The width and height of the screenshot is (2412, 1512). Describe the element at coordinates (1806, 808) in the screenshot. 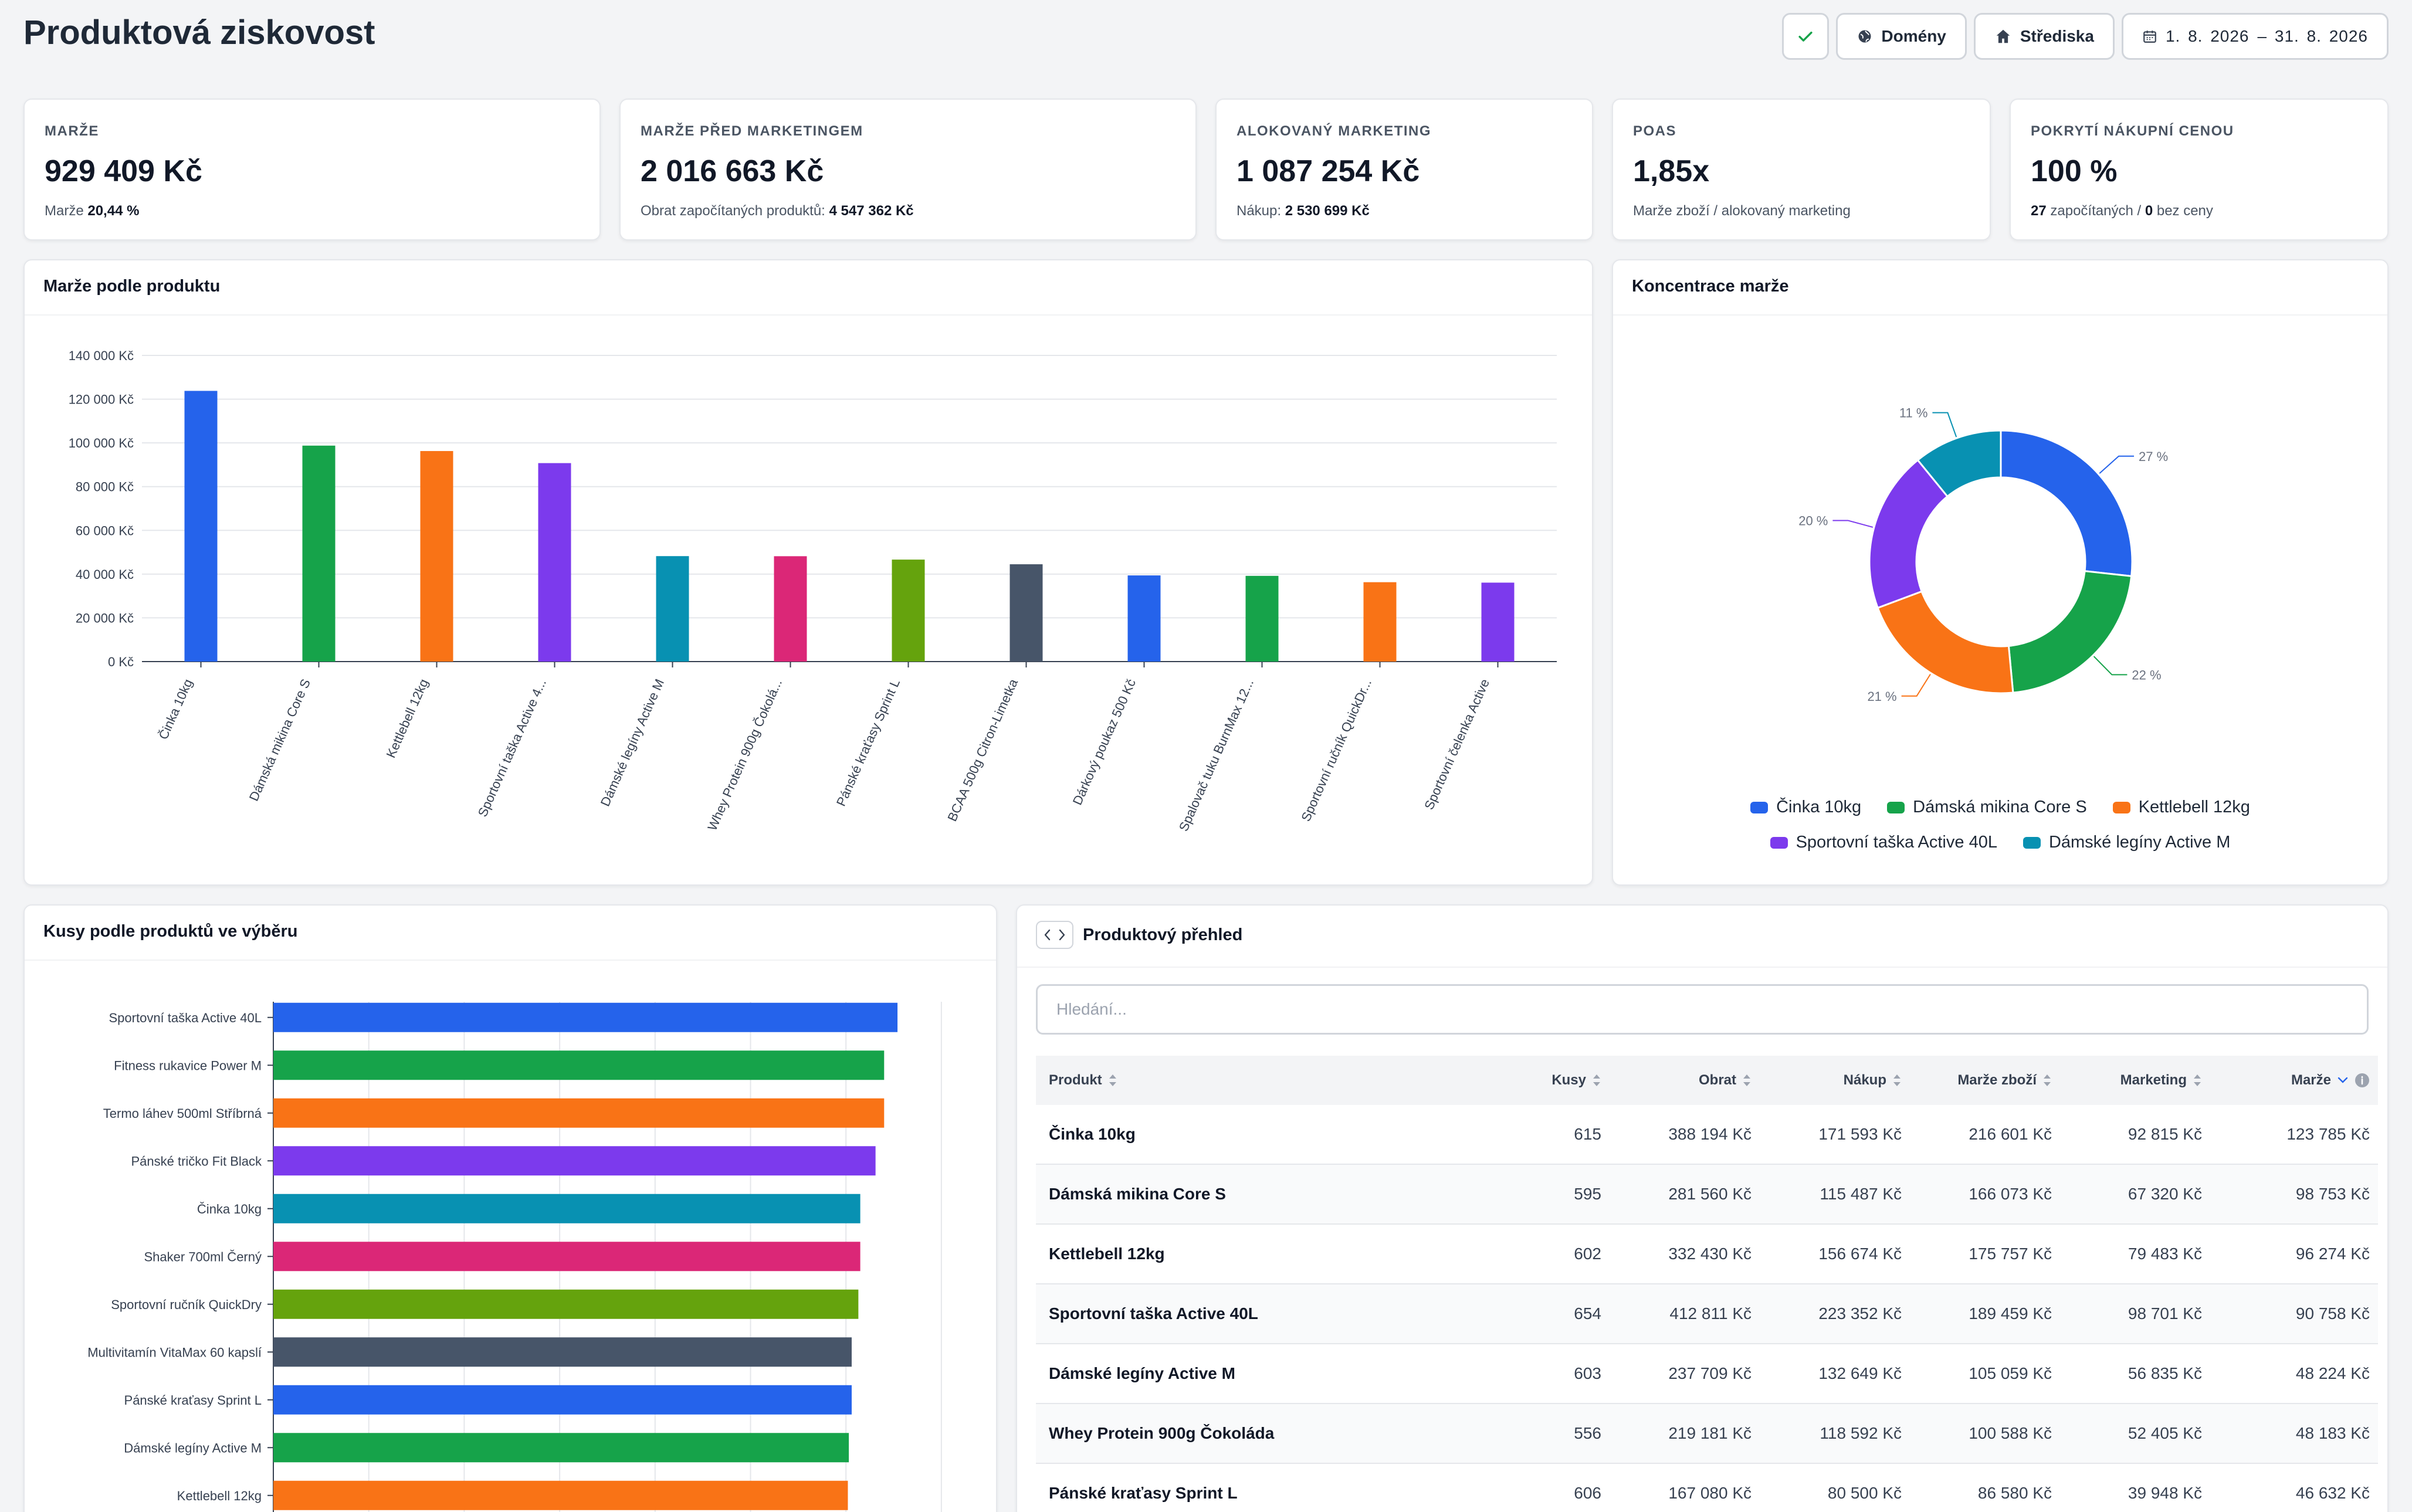

I see `legend-item: Činka 10kg` at that location.